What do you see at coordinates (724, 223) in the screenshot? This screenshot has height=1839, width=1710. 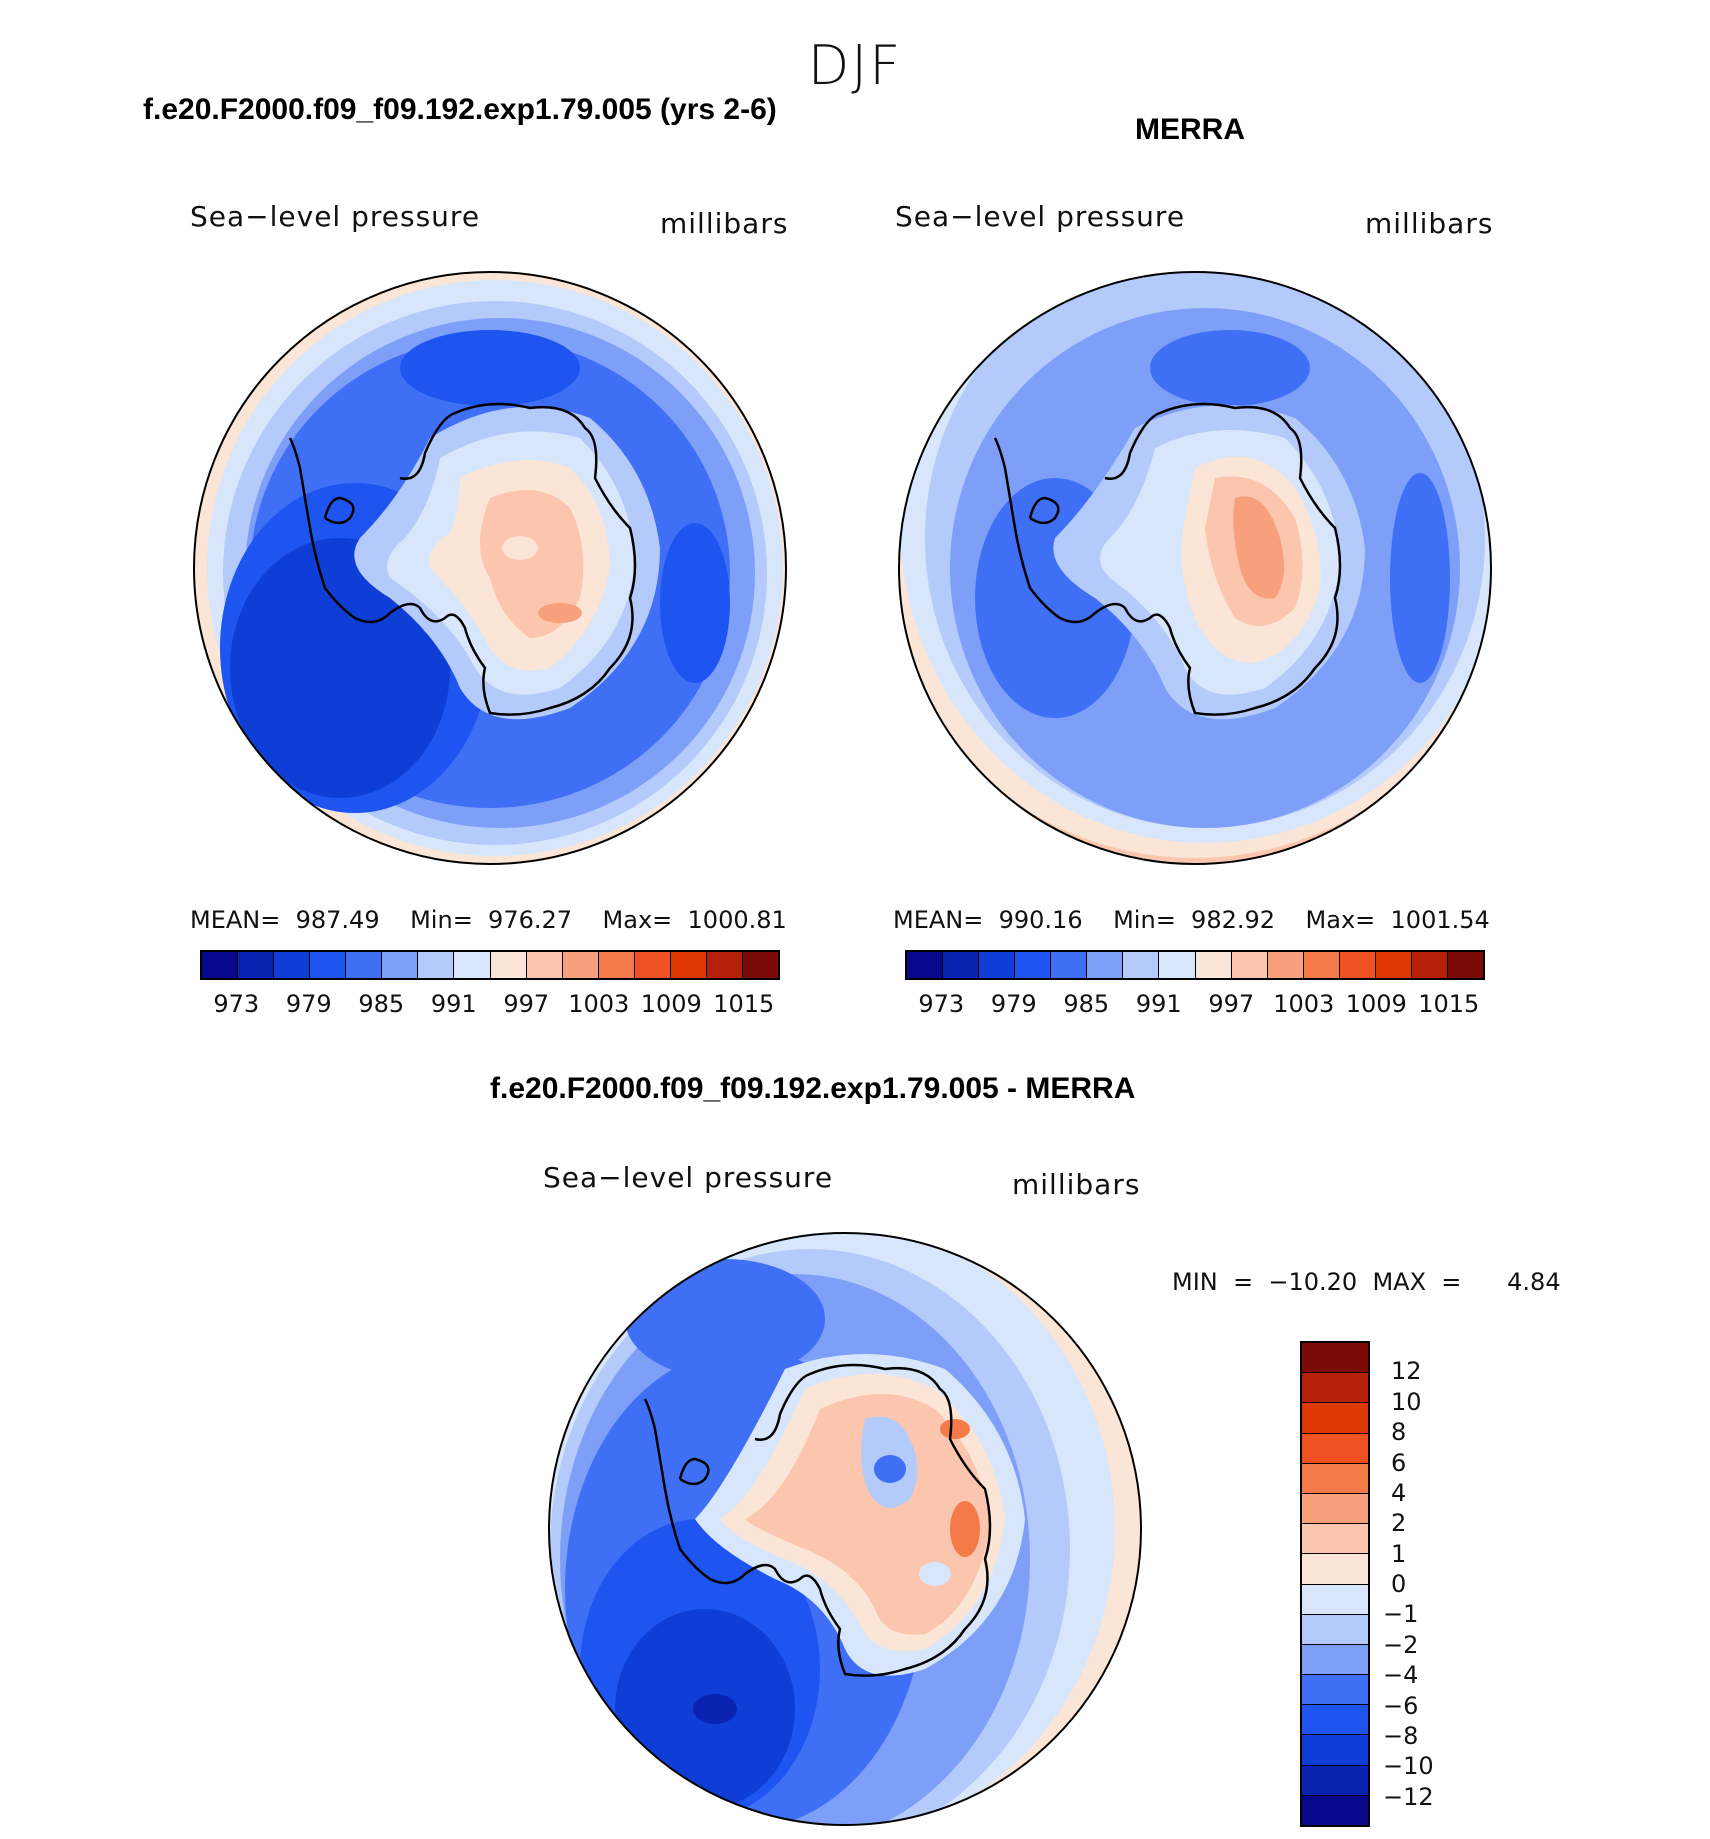 I see `panel-1-units: millibars` at bounding box center [724, 223].